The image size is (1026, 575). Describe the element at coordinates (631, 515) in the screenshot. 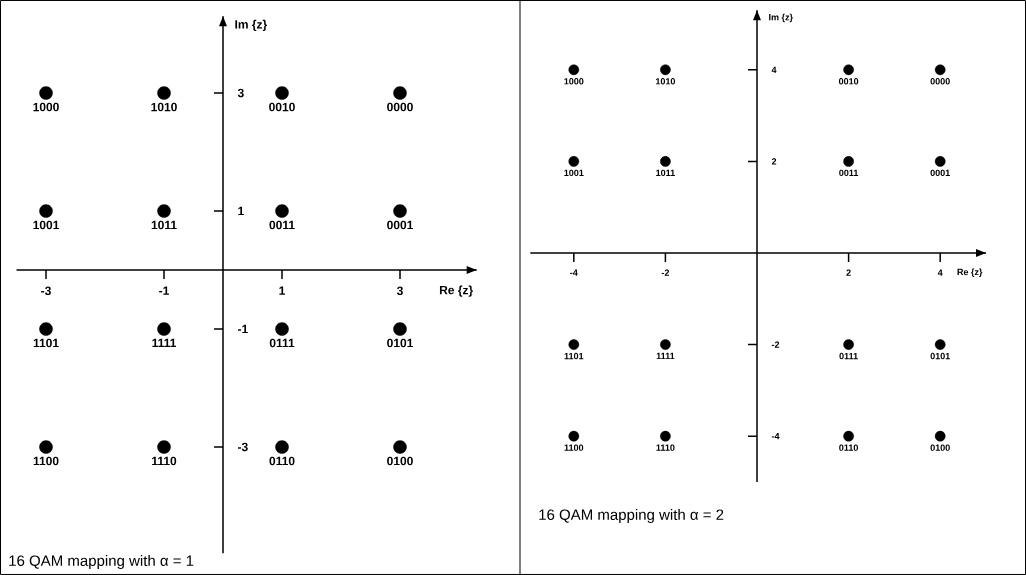

I see `text: 16 QAM mapping with α = 2` at that location.